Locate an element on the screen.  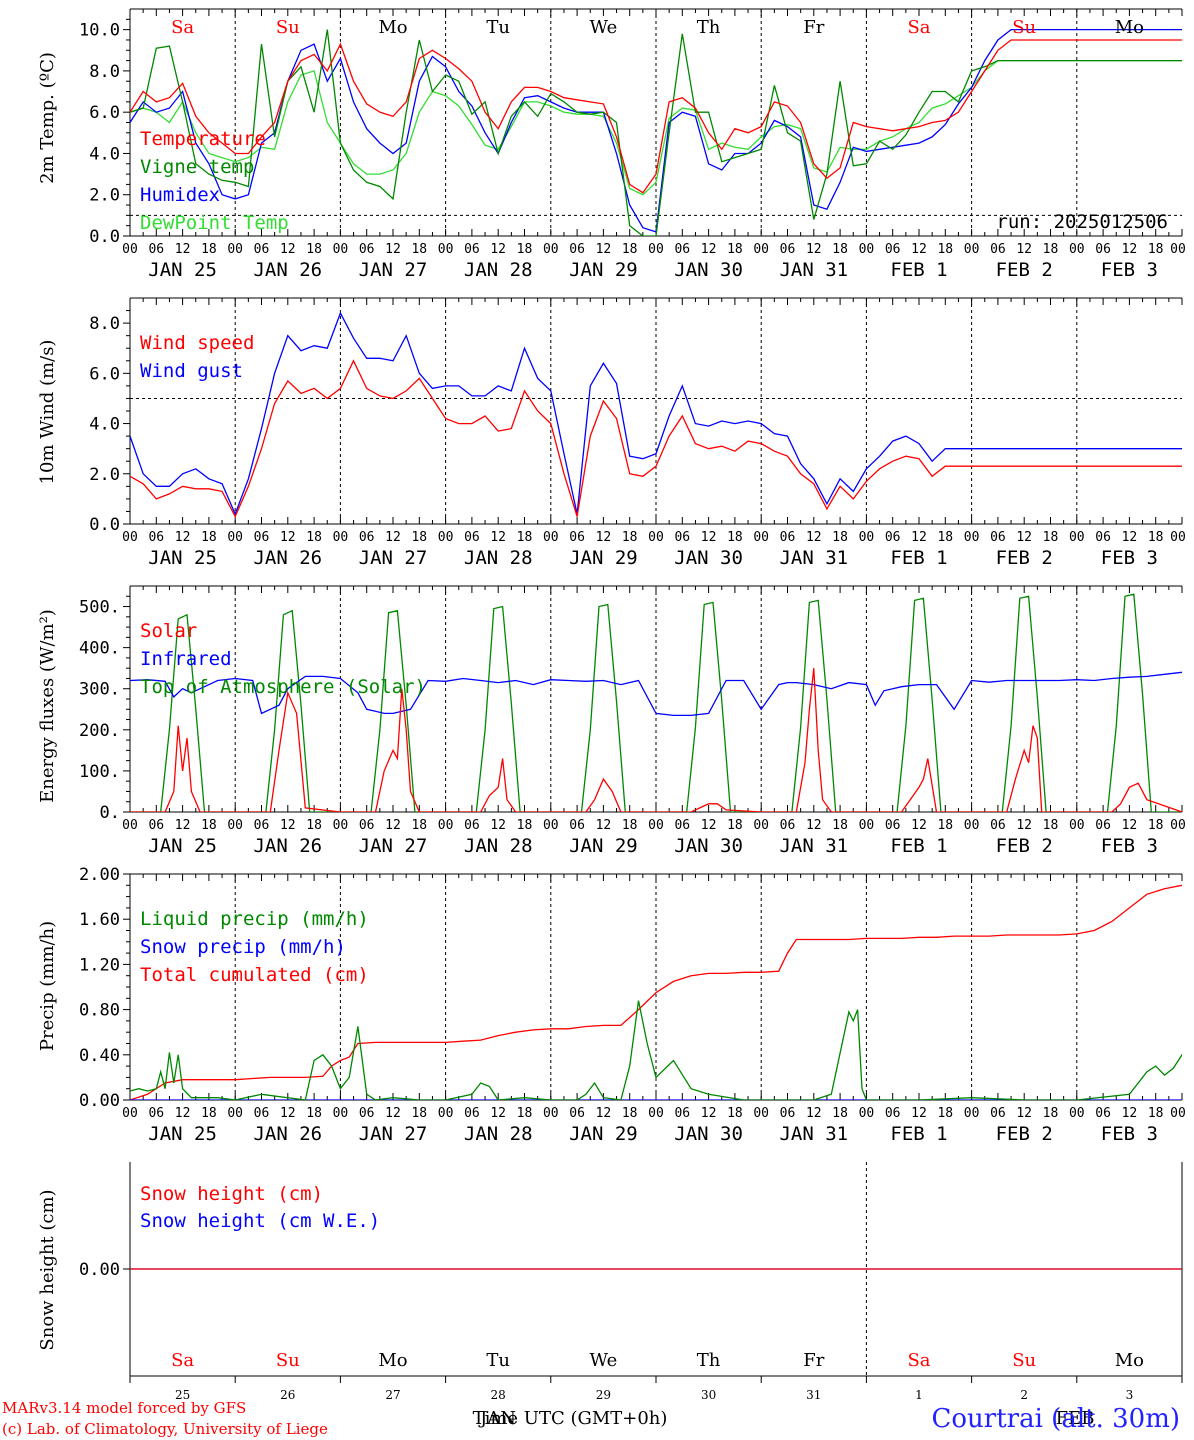
date-label: JAN 26 is located at coordinates (287, 846).